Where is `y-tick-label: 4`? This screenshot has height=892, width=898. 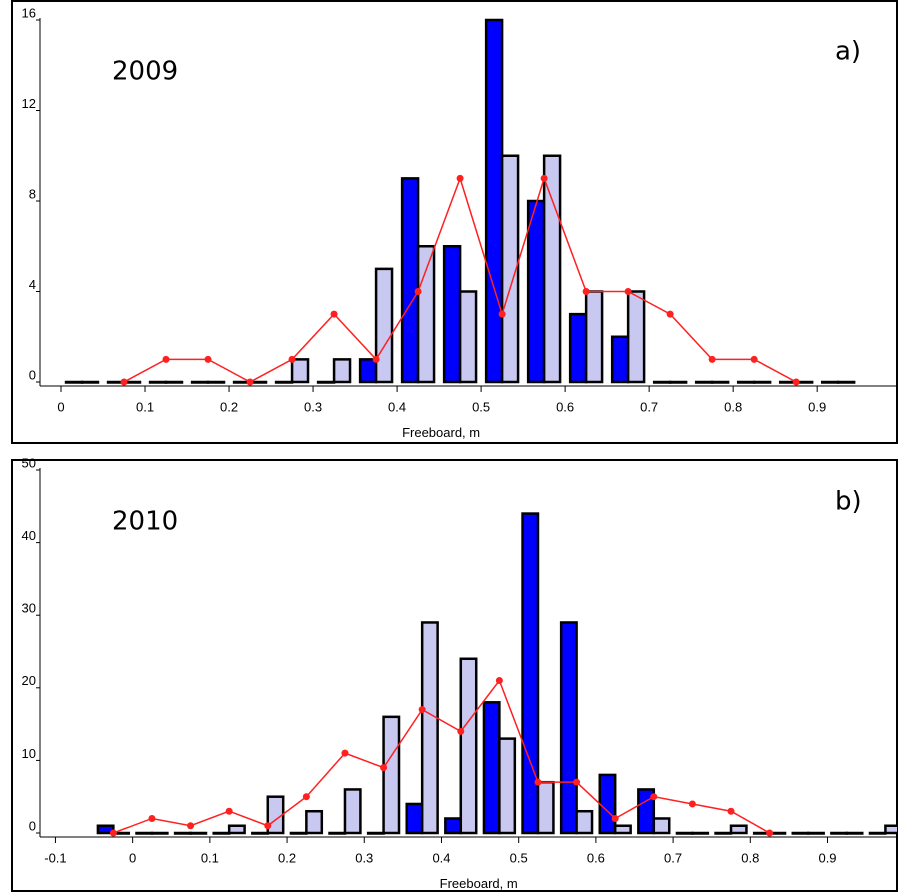
y-tick-label: 4 is located at coordinates (32, 284).